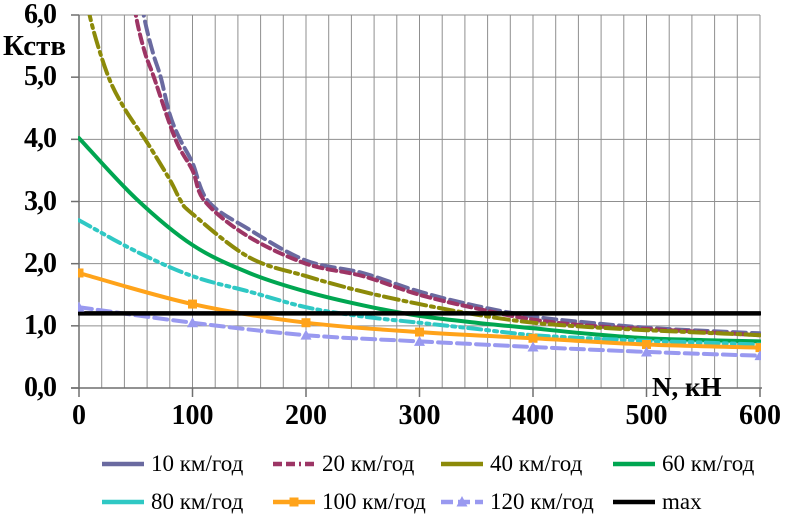 This screenshot has height=524, width=788. I want to click on legend-label-v20: 20 км/год, so click(368, 463).